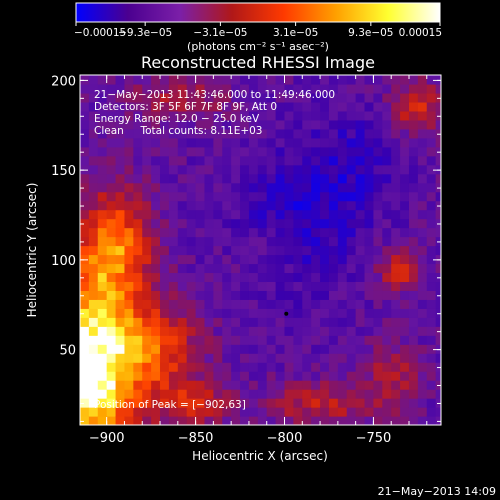  I want to click on peak-marker, so click(286, 313).